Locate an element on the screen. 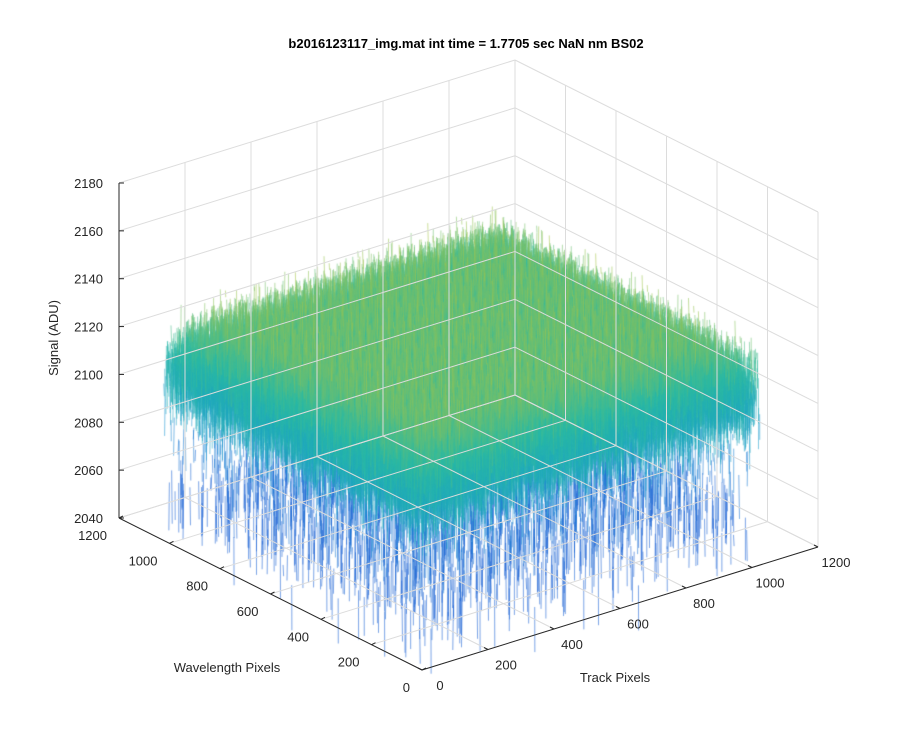  z-tick-label: 2120 is located at coordinates (88, 327).